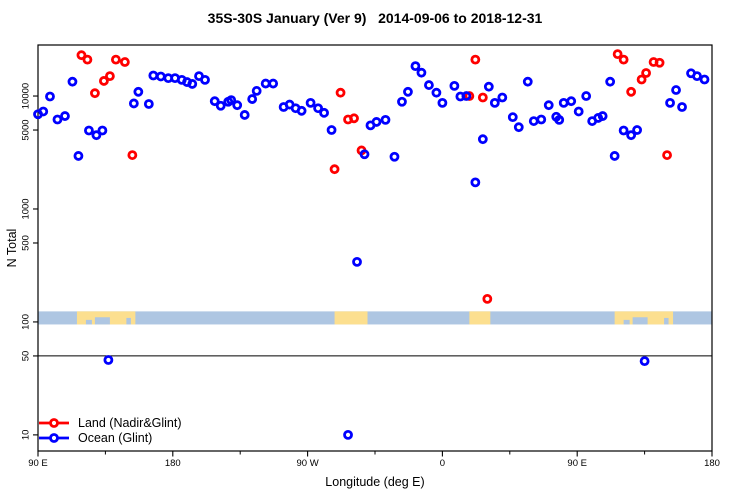  What do you see at coordinates (26, 96) in the screenshot?
I see `y-axis-tick-label: 10000` at bounding box center [26, 96].